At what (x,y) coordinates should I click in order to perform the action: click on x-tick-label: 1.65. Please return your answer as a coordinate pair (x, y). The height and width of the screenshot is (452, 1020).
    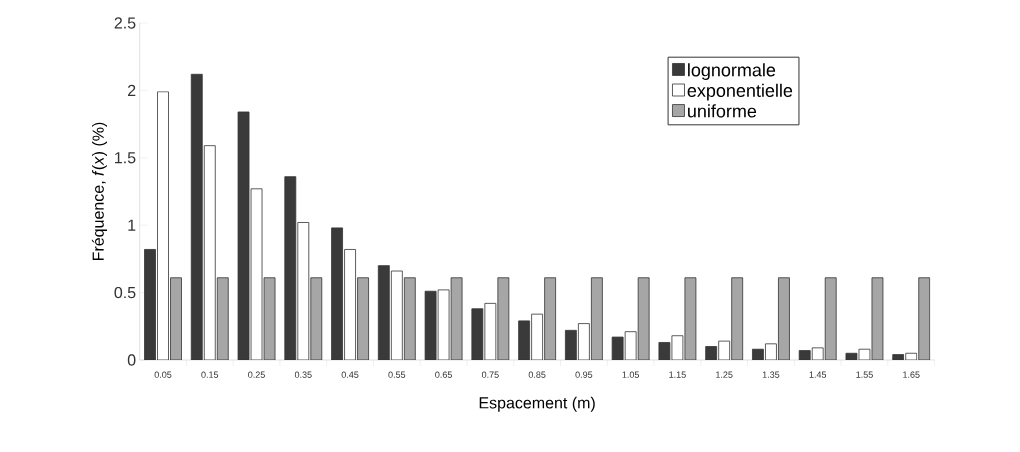
    Looking at the image, I should click on (911, 374).